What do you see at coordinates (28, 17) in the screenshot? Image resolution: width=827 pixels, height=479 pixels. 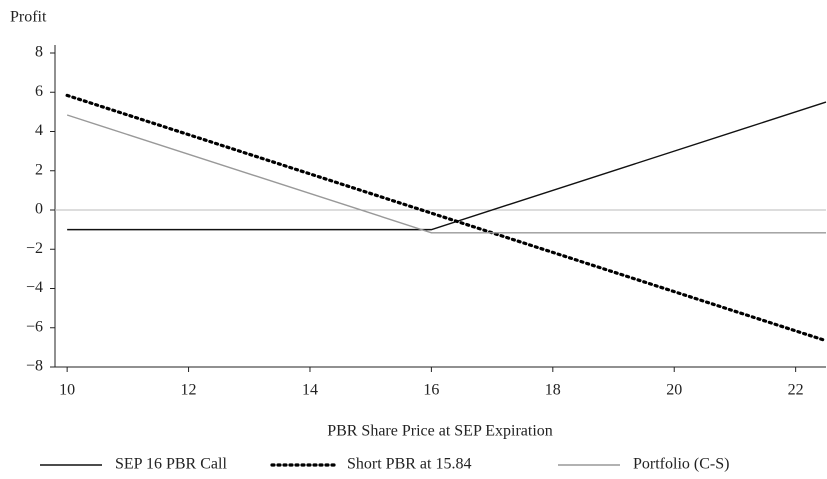 I see `y-axis-title: Profit` at bounding box center [28, 17].